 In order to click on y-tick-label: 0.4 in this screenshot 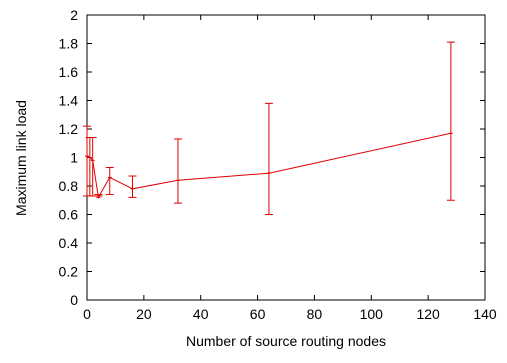, I will do `click(69, 243)`.